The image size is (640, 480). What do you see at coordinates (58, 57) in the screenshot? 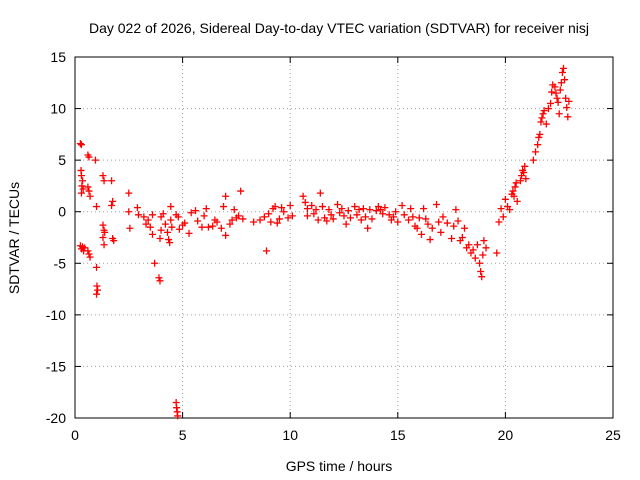
I see `y-tick-label: 15` at bounding box center [58, 57].